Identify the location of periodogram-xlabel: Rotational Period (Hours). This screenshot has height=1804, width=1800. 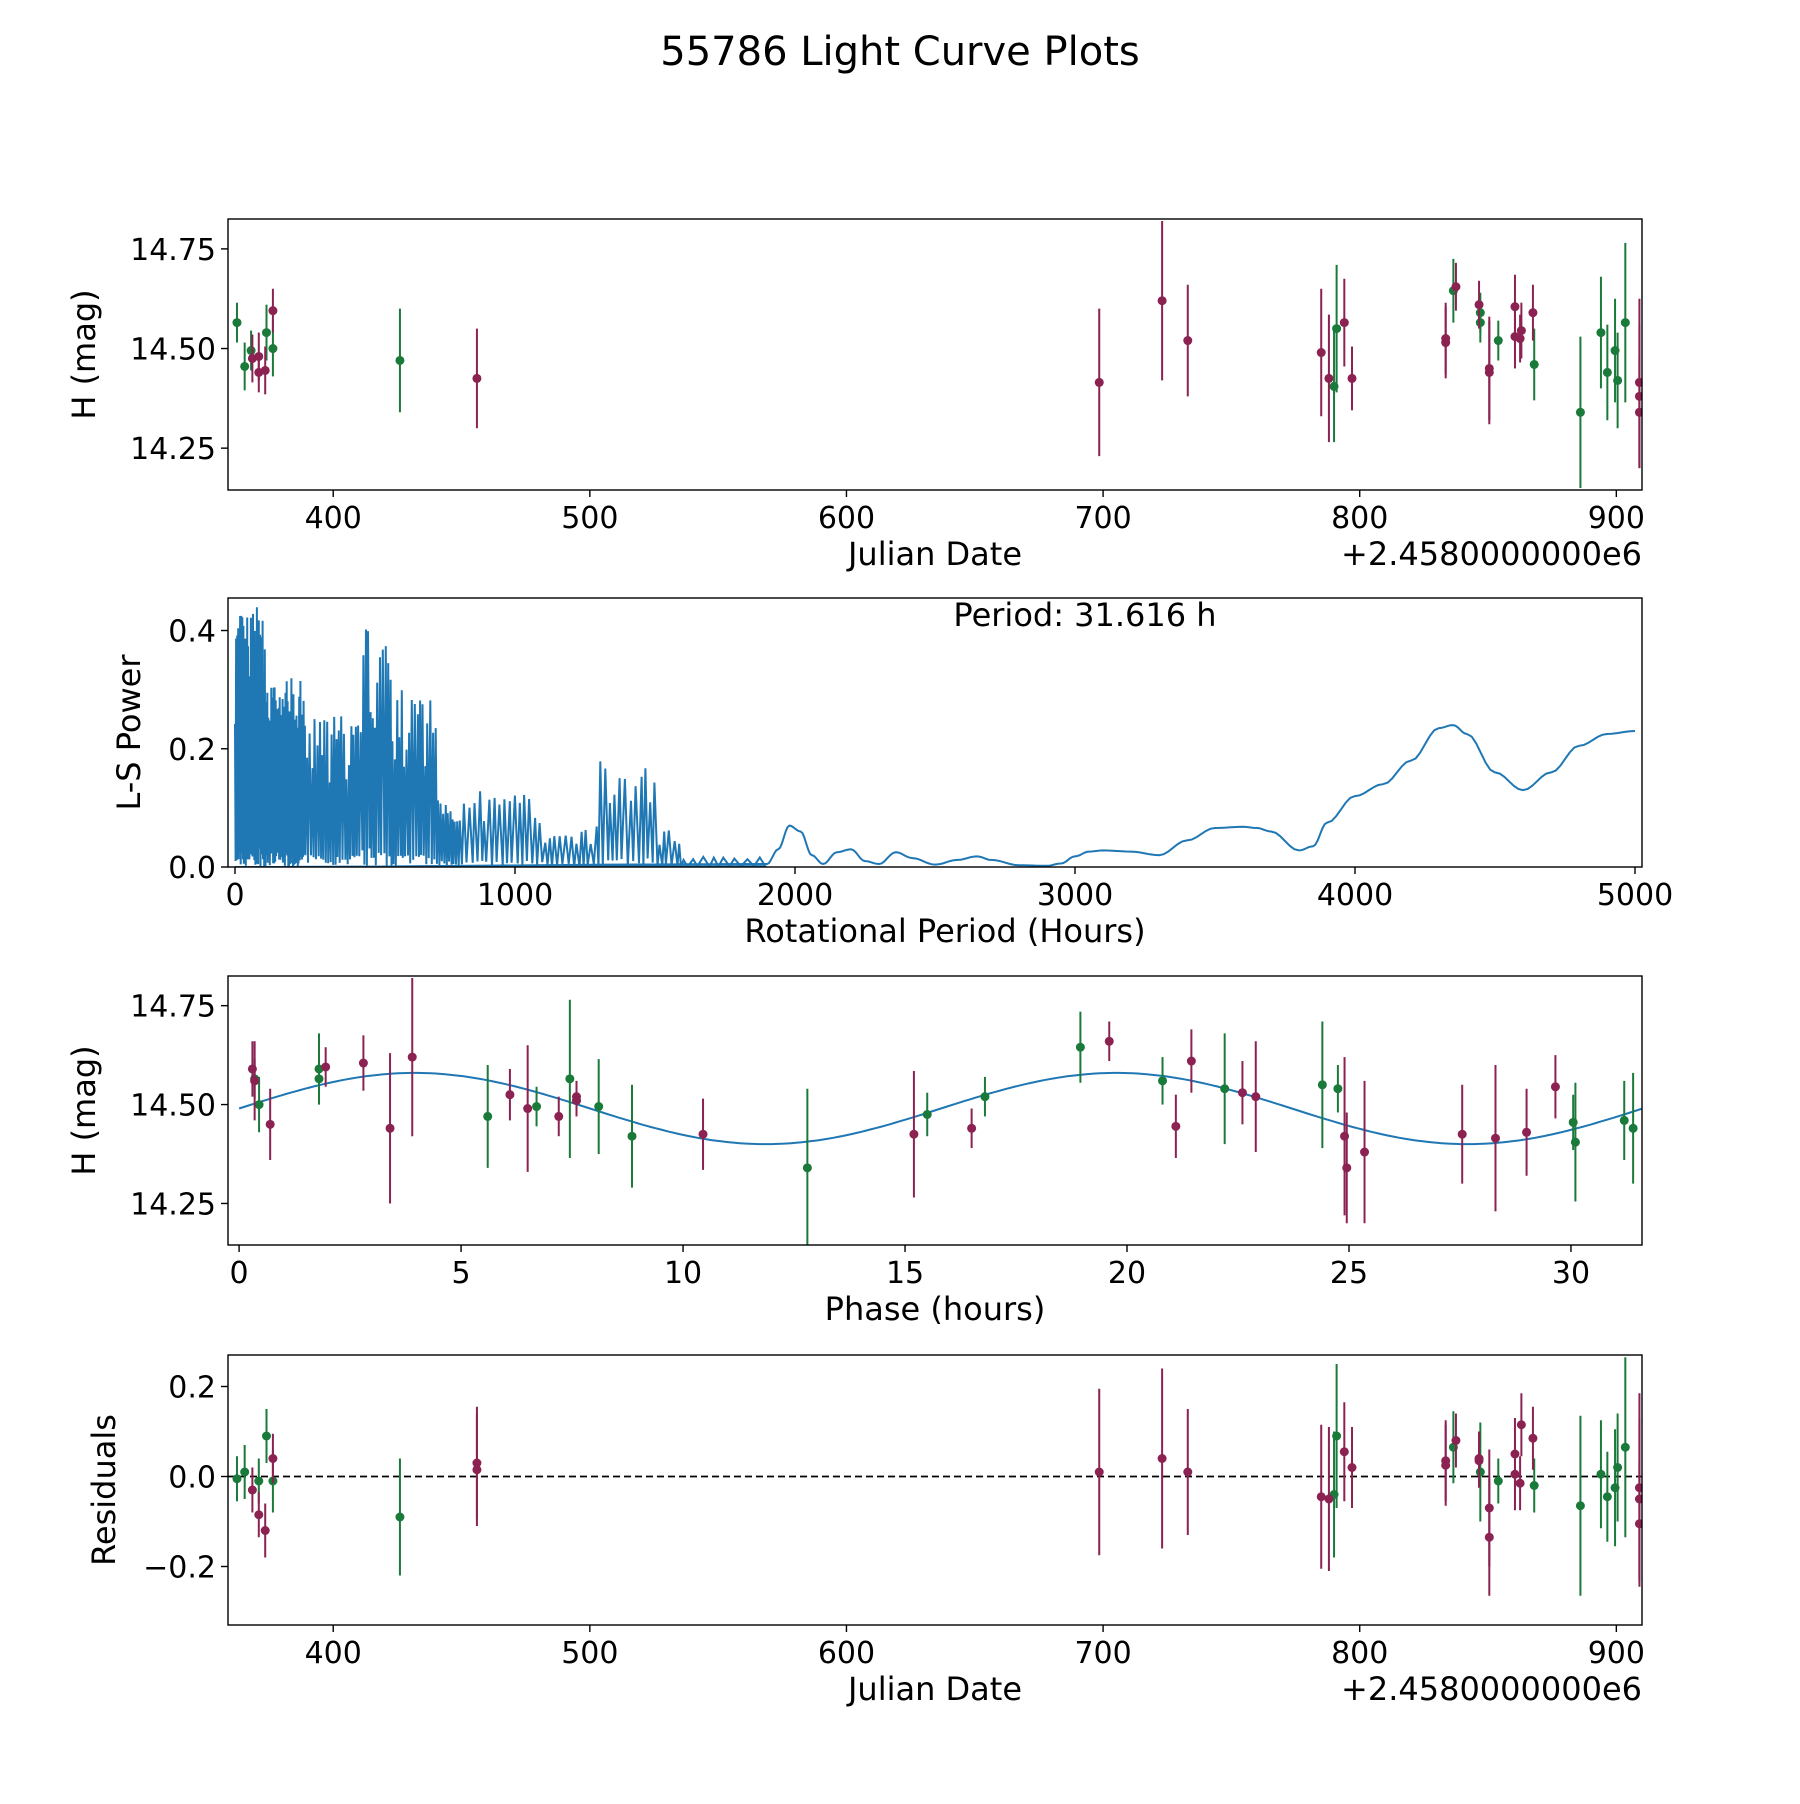
(944, 931).